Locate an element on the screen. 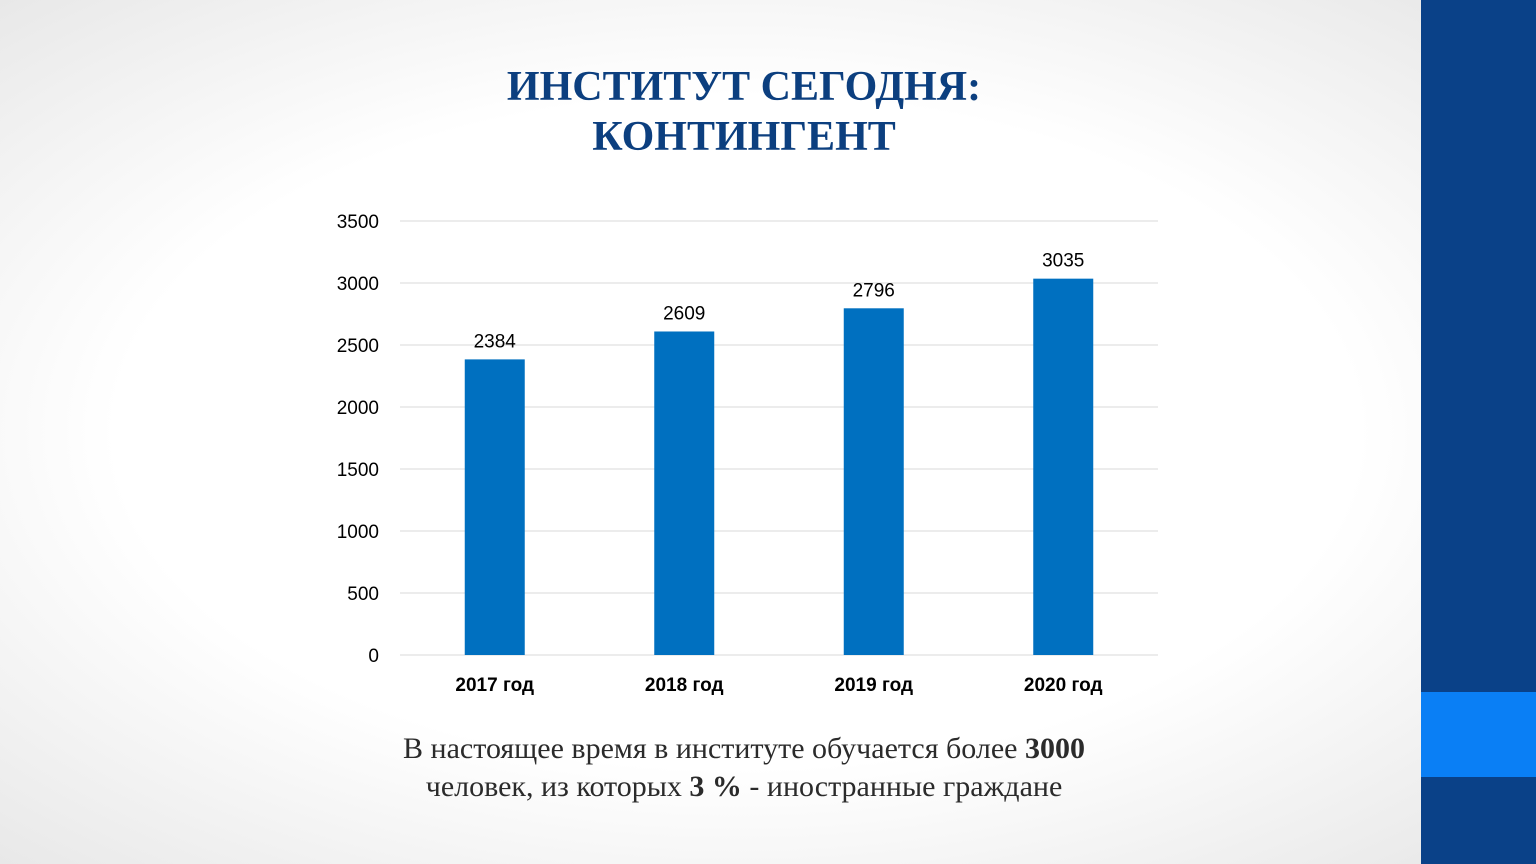  slide-title-line-1: ИНСТИТУТ СЕГОДНЯ: is located at coordinates (744, 87).